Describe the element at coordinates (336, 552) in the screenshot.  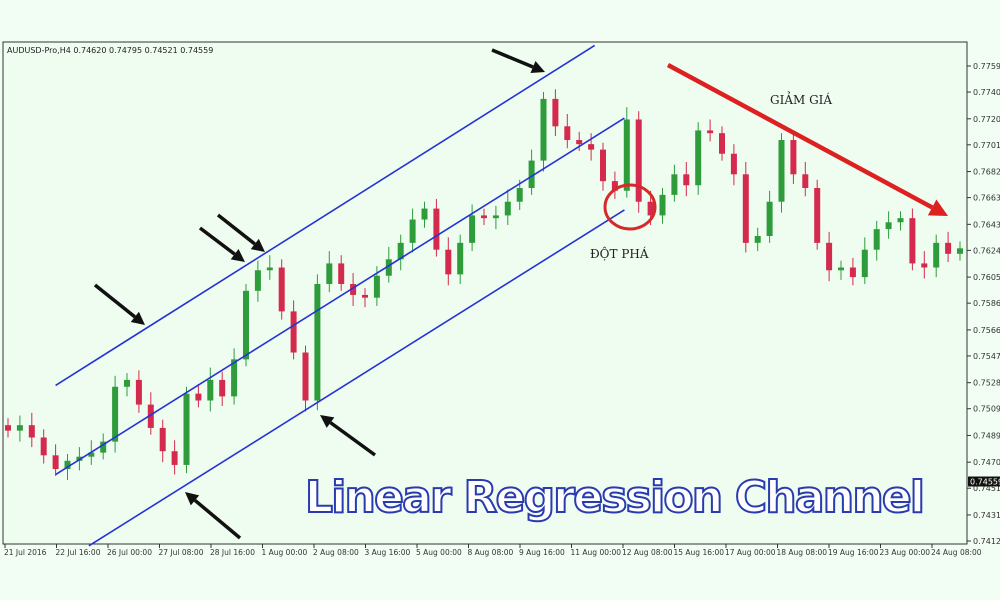
I see `x-tick-label: 2 Aug 08:00` at that location.